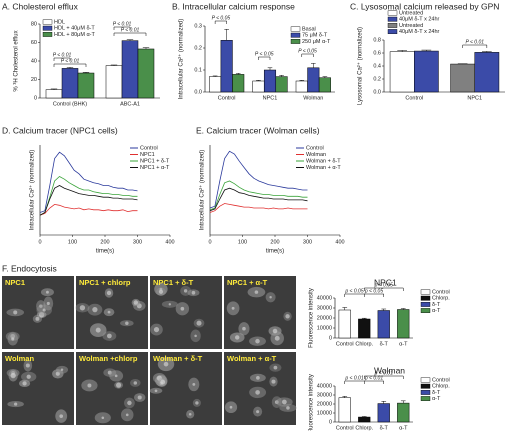 This screenshot has height=431, width=514. What do you see at coordinates (88, 182) in the screenshot?
I see `line-series` at bounding box center [88, 182].